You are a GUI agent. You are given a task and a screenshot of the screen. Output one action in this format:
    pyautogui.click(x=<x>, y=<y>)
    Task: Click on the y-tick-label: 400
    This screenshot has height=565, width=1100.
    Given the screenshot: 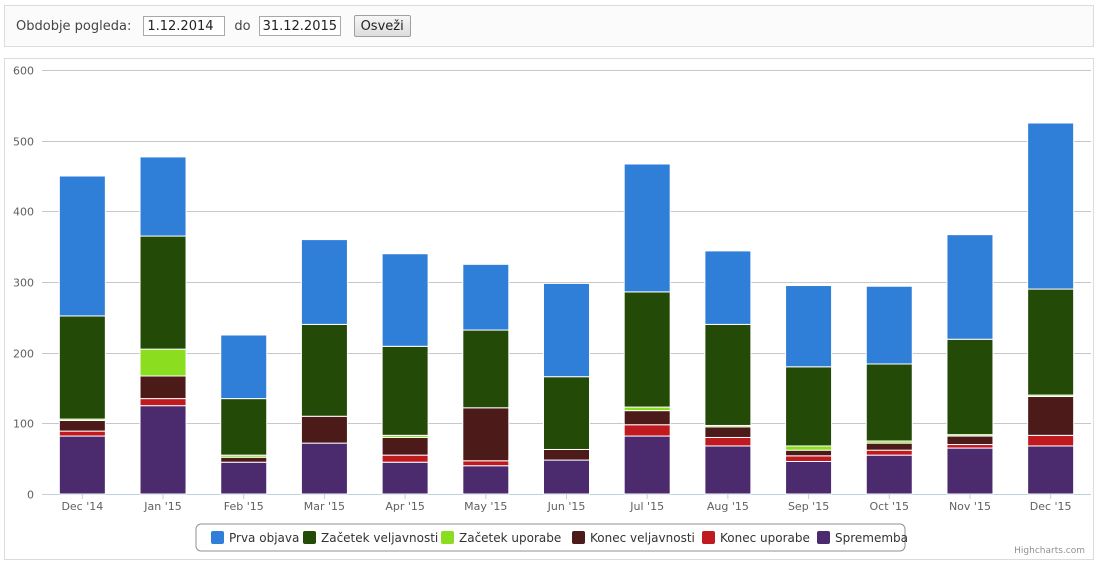 What is the action you would take?
    pyautogui.click(x=23, y=212)
    